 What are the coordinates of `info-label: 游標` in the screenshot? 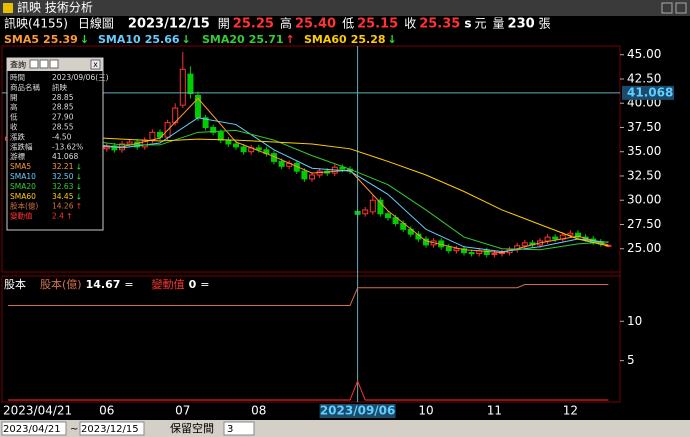 It's located at (17, 156).